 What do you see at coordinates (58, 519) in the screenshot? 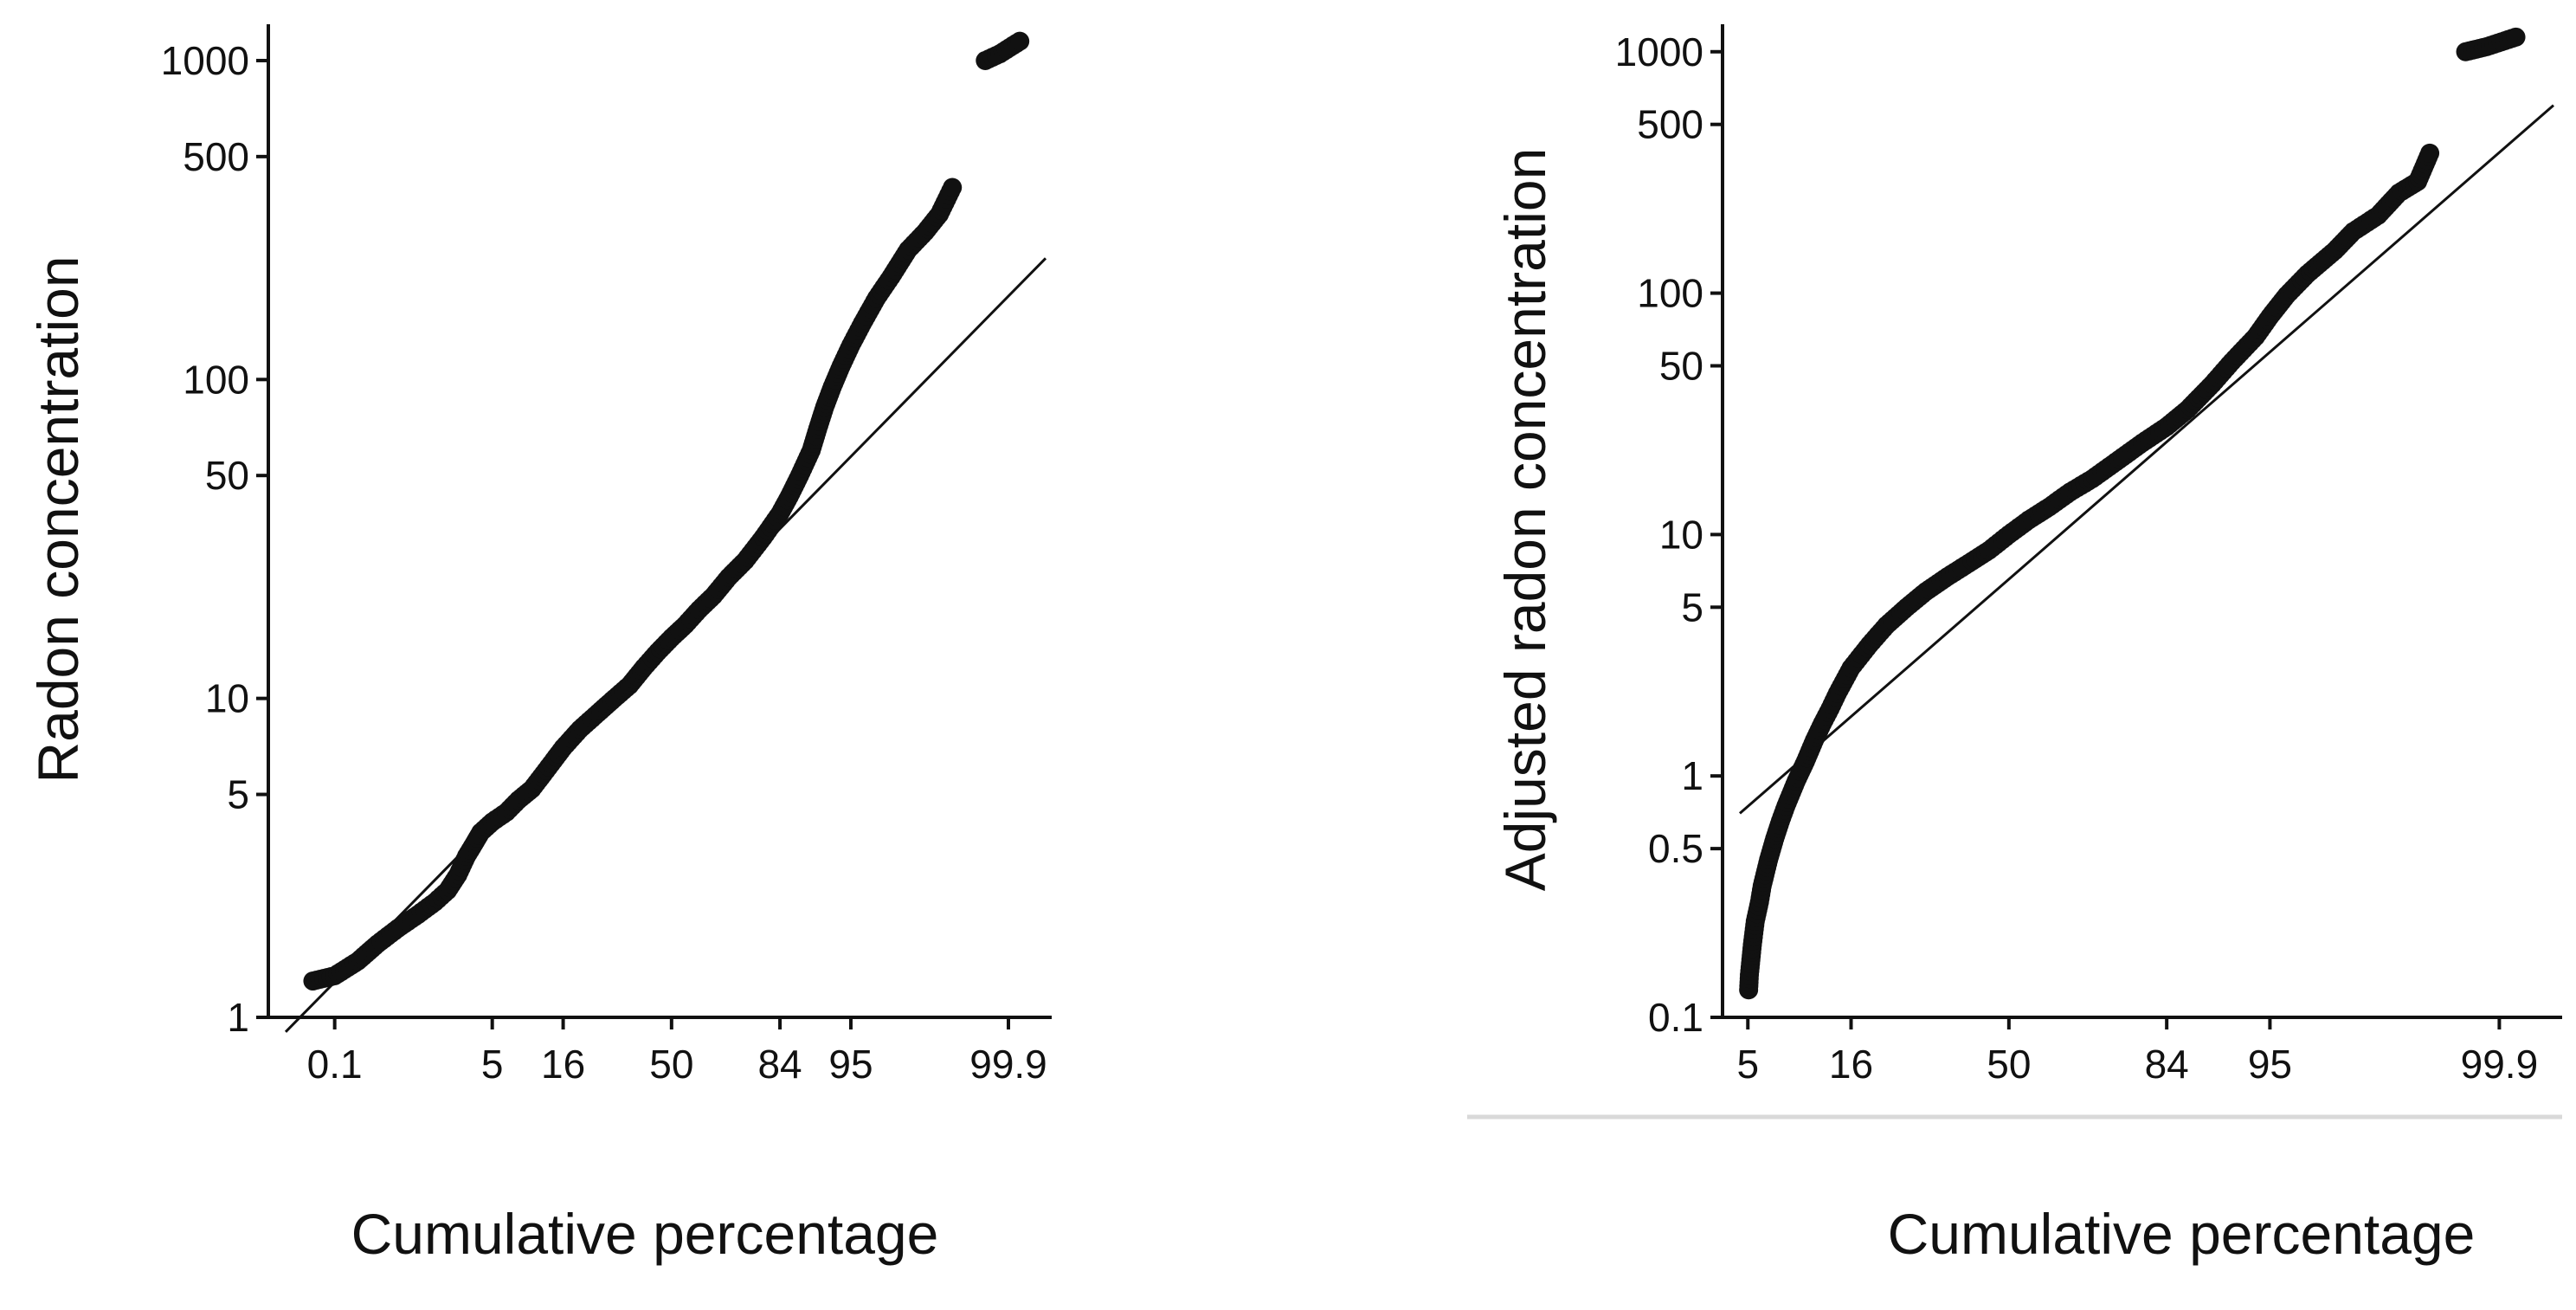
I see `y-axis-title: Radon concentration` at bounding box center [58, 519].